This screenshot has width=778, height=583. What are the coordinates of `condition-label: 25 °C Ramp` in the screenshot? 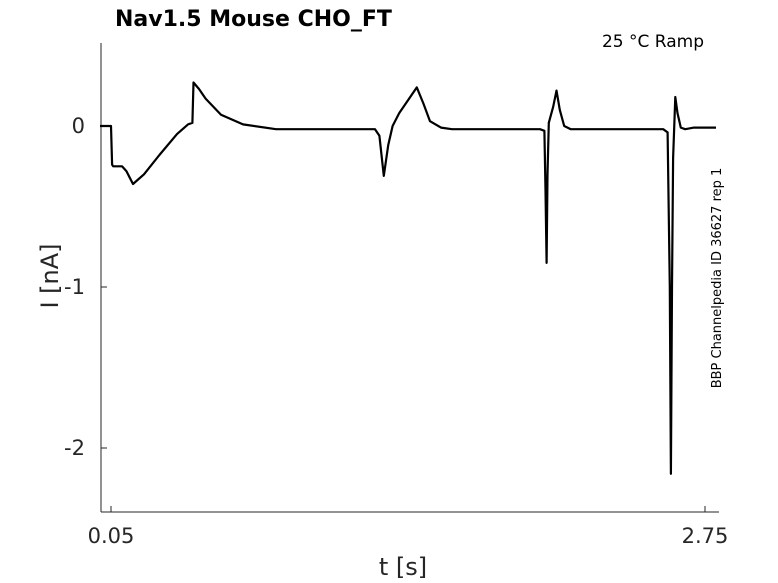 It's located at (653, 42).